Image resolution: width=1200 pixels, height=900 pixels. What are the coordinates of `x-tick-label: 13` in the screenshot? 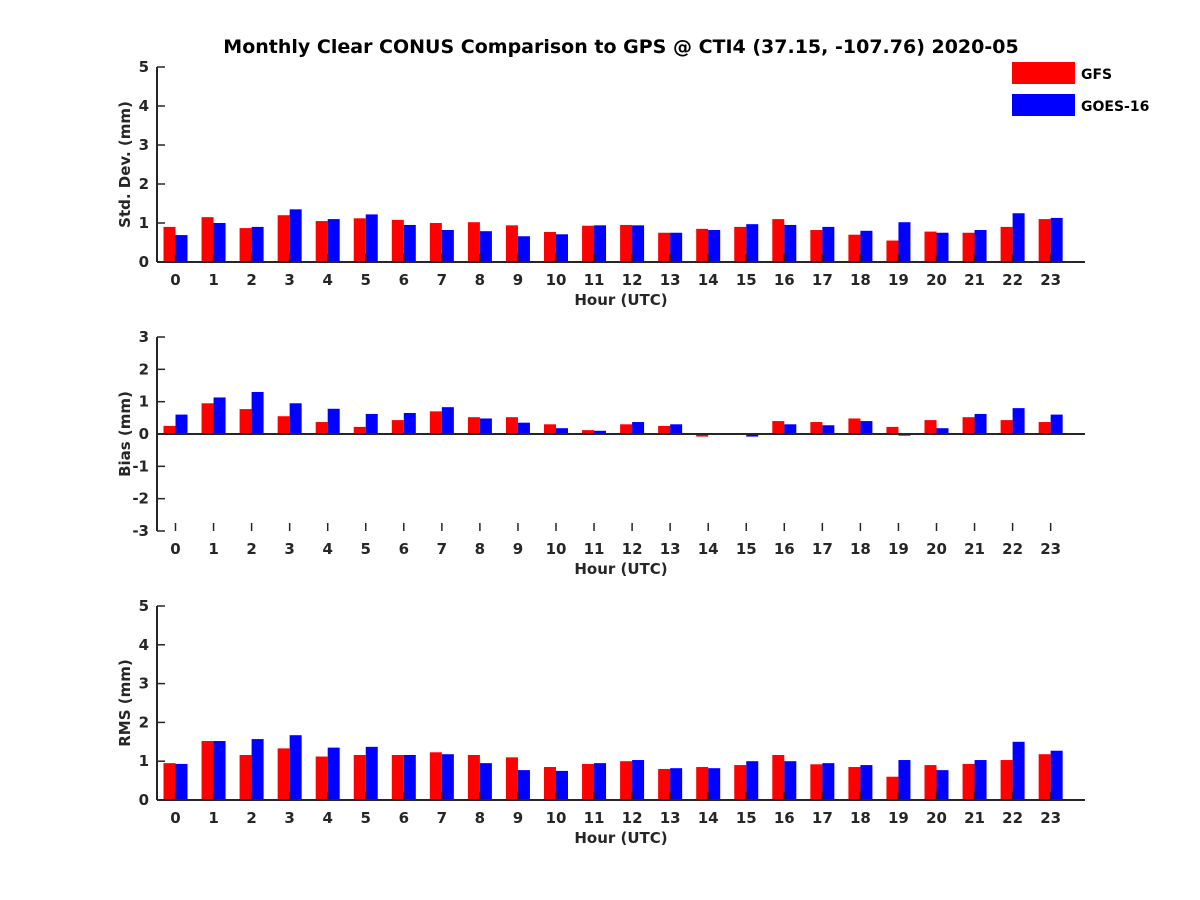 It's located at (670, 280).